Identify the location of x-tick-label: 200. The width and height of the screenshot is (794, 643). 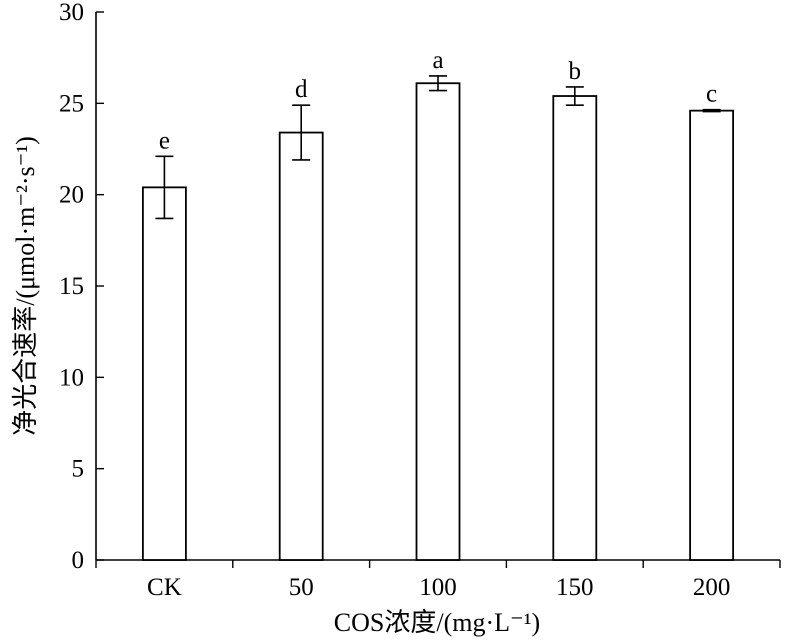
(712, 587).